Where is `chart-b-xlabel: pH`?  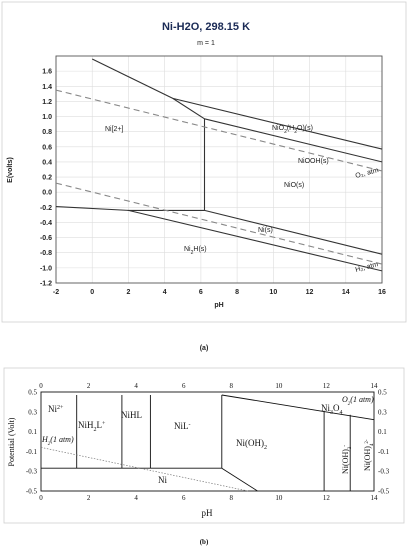
chart-b-xlabel: pH is located at coordinates (208, 513).